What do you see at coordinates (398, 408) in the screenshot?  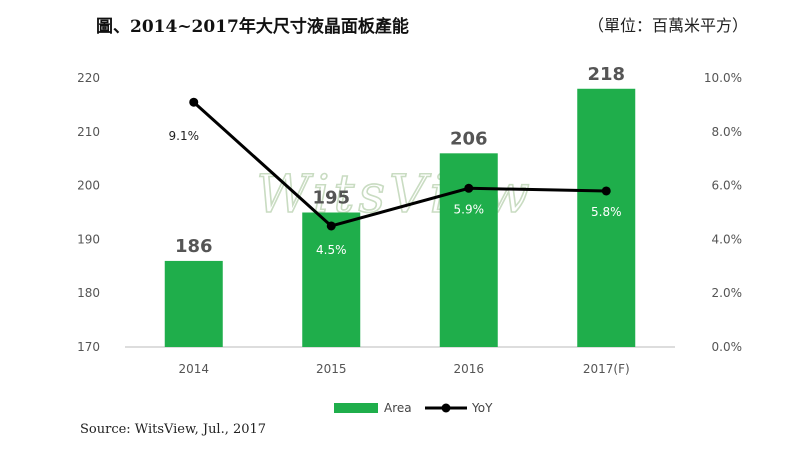 I see `legend-area-label: Area` at bounding box center [398, 408].